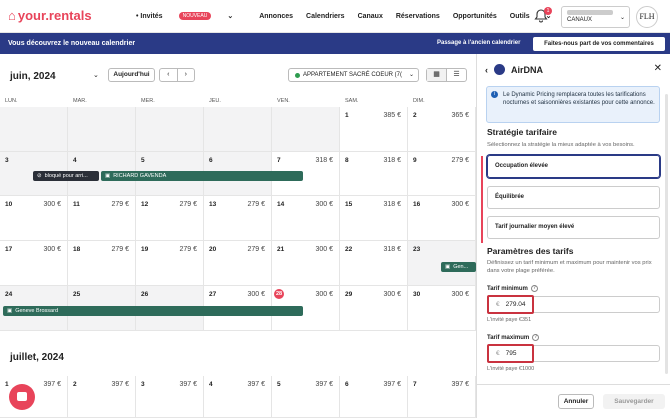 This screenshot has width=670, height=418. Describe the element at coordinates (185, 74) in the screenshot. I see `next-month-button: ›` at that location.